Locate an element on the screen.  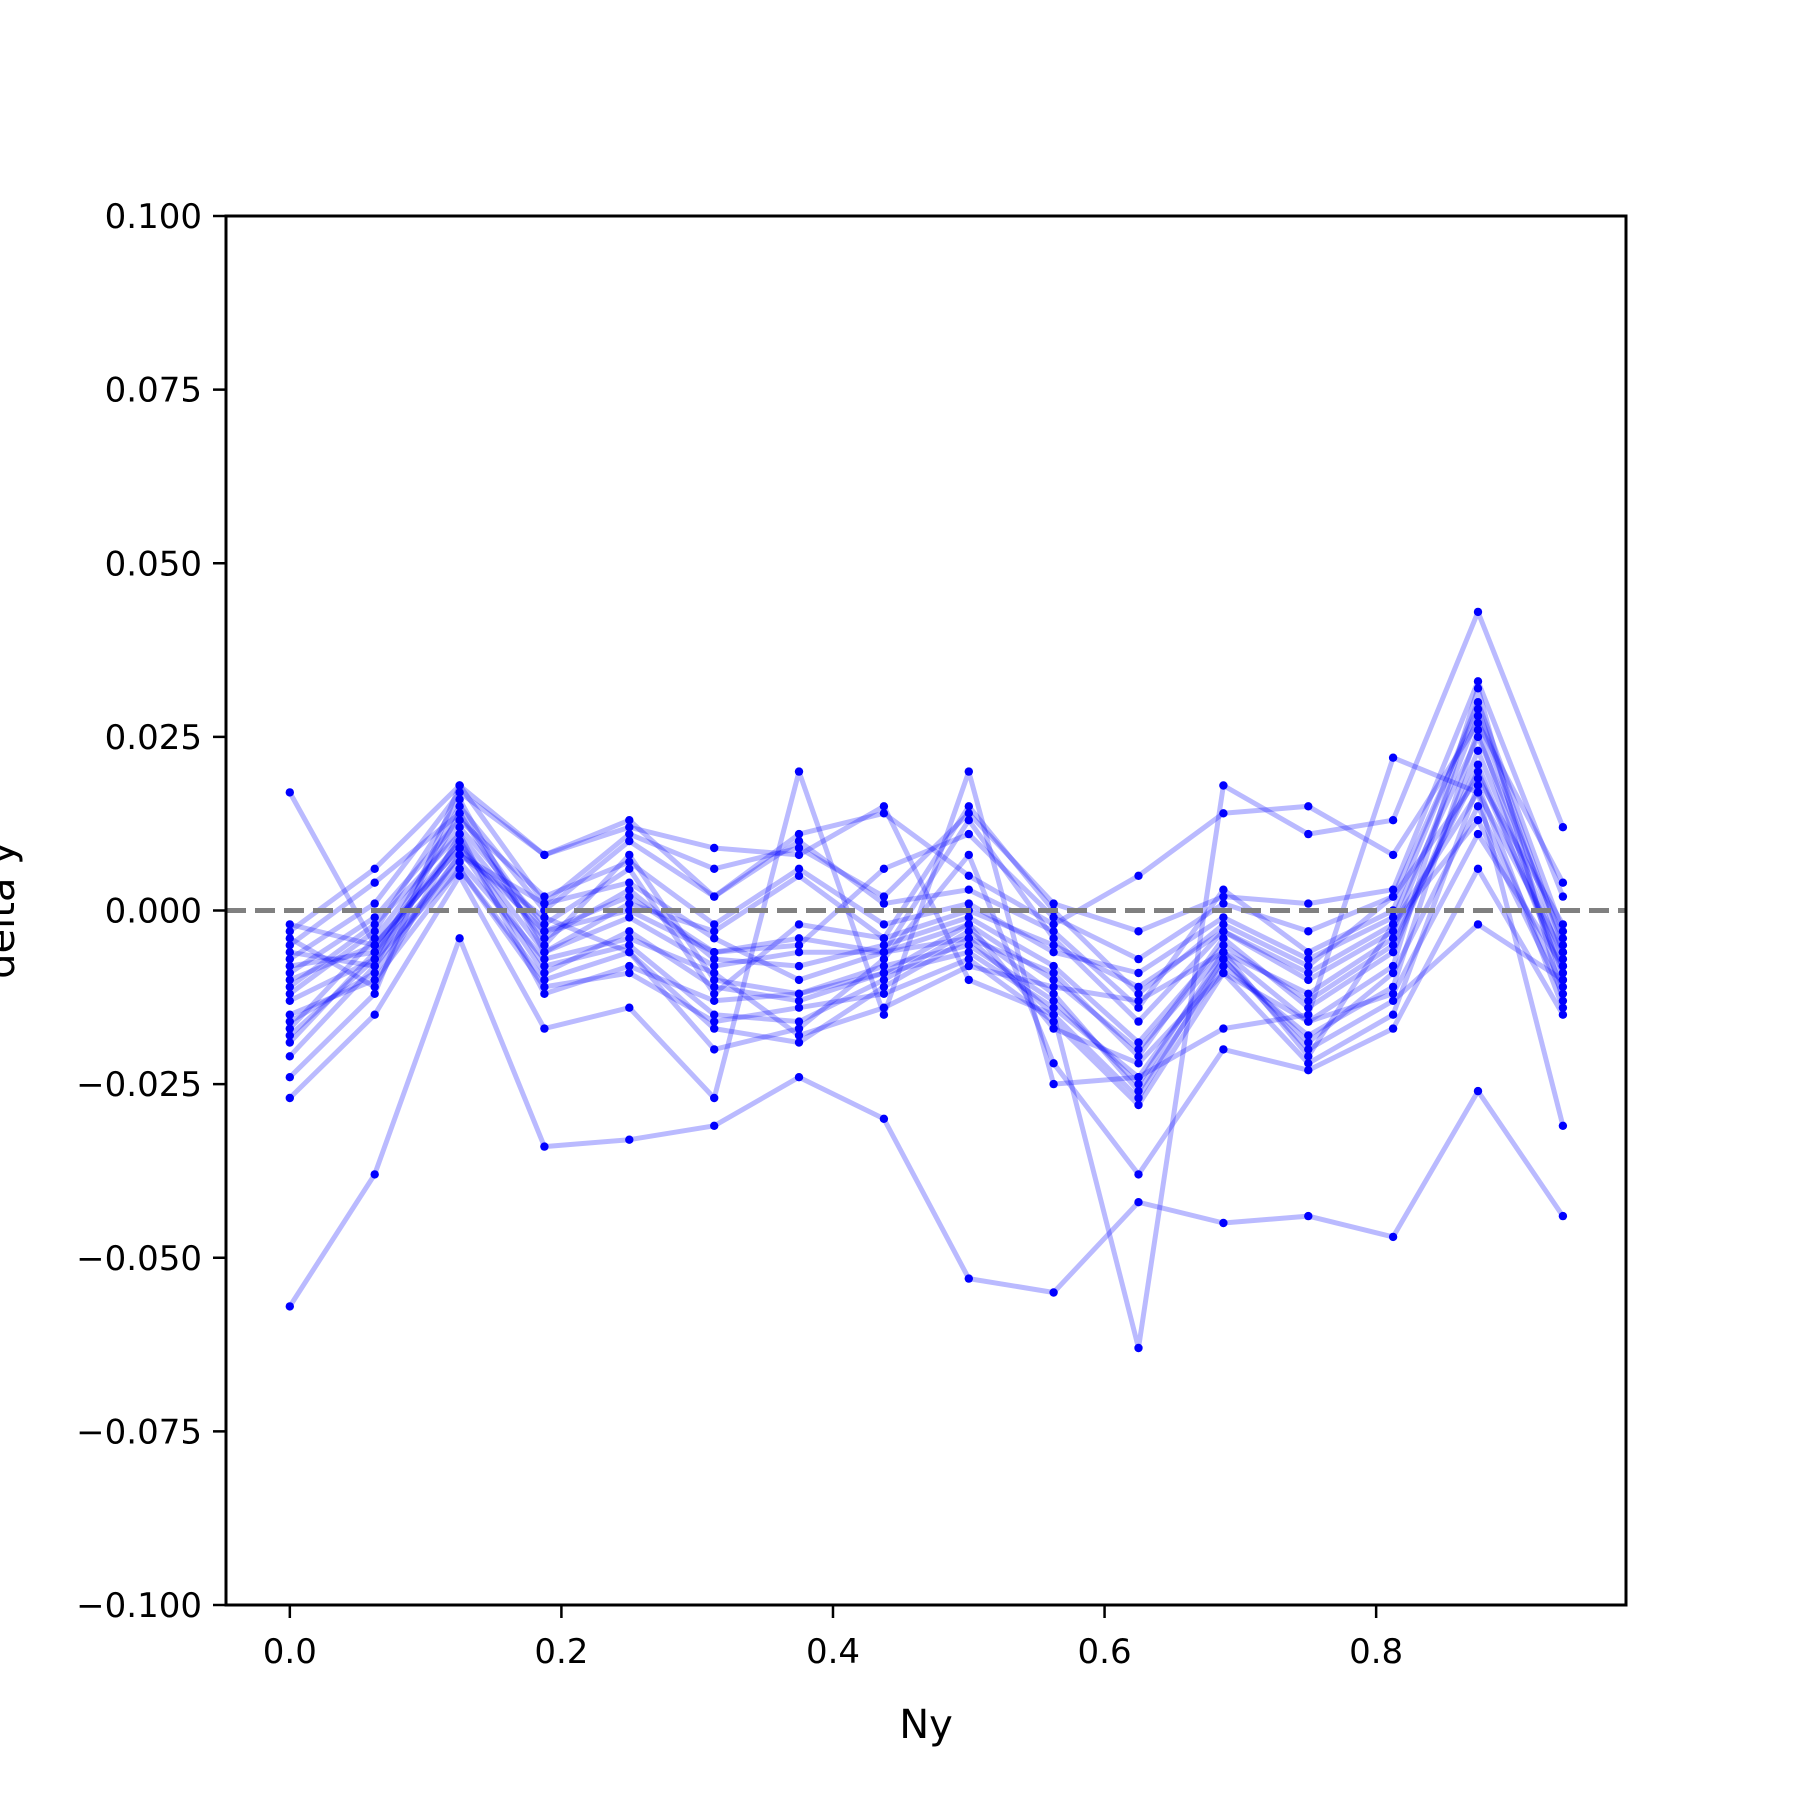
y-tick-label: −0.025 is located at coordinates (139, 1085).